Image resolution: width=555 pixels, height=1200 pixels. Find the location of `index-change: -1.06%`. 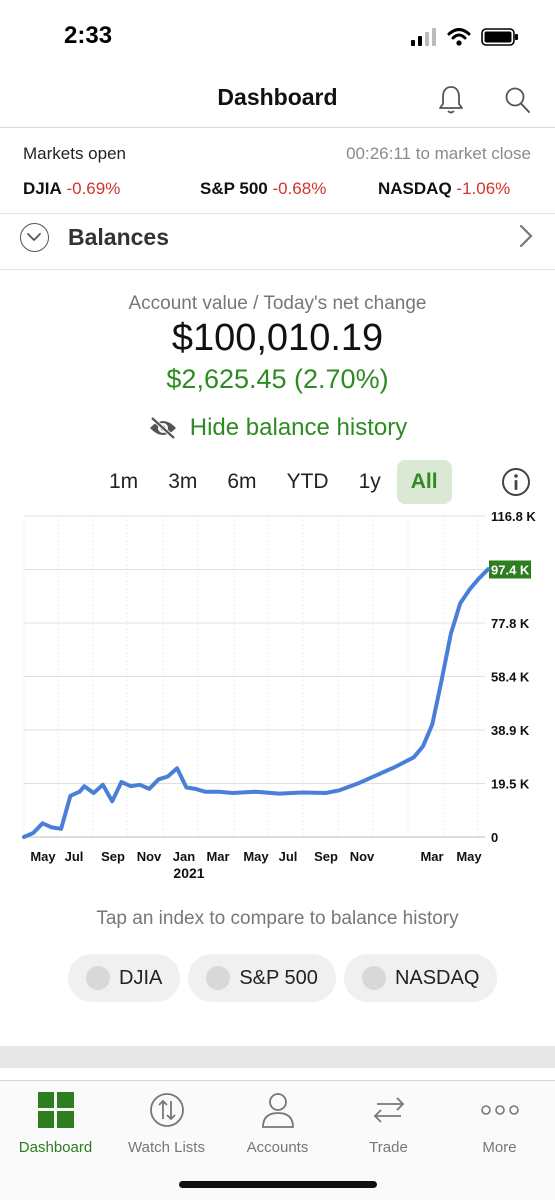

index-change: -1.06% is located at coordinates (483, 188).